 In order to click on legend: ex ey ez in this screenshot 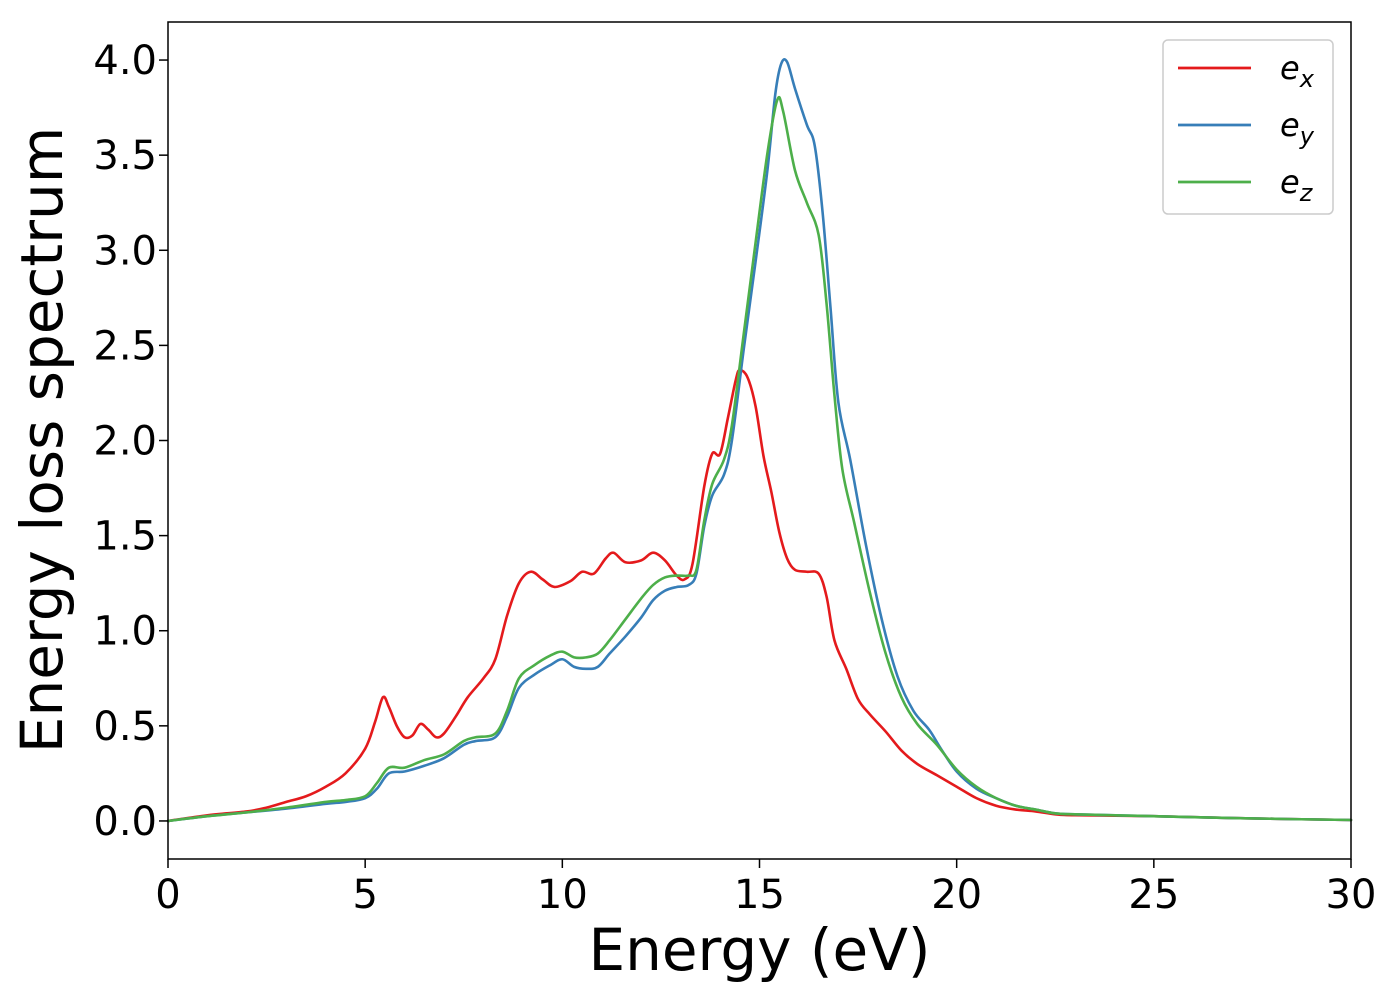, I will do `click(1248, 127)`.